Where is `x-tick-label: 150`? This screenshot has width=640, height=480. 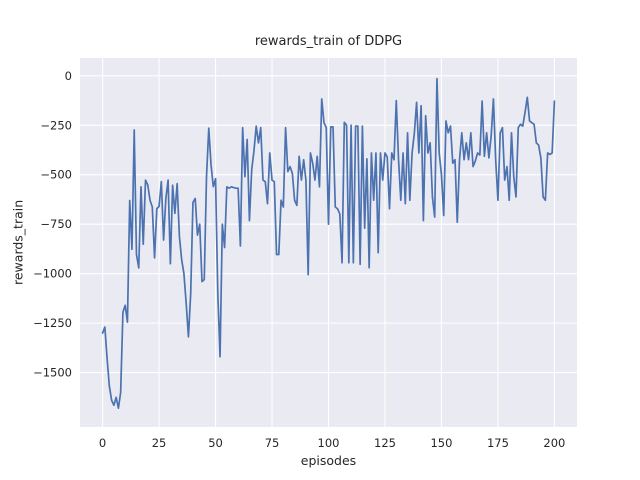
x-tick-label: 150 is located at coordinates (441, 443).